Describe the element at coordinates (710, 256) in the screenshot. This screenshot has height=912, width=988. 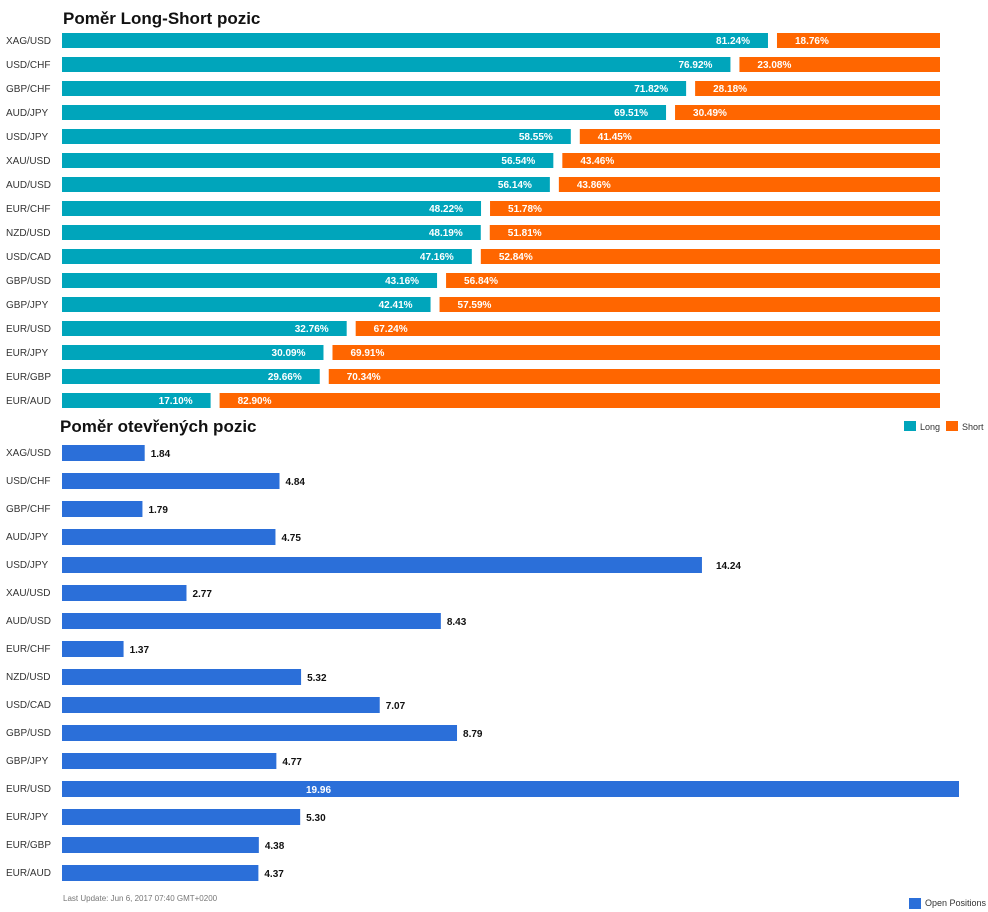
I see `short-bar-usd-cad` at that location.